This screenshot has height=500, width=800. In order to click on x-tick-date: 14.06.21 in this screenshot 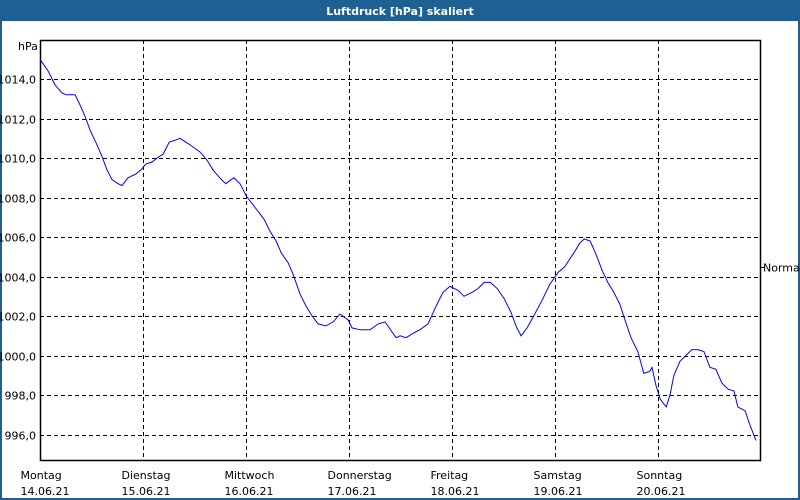, I will do `click(45, 491)`.